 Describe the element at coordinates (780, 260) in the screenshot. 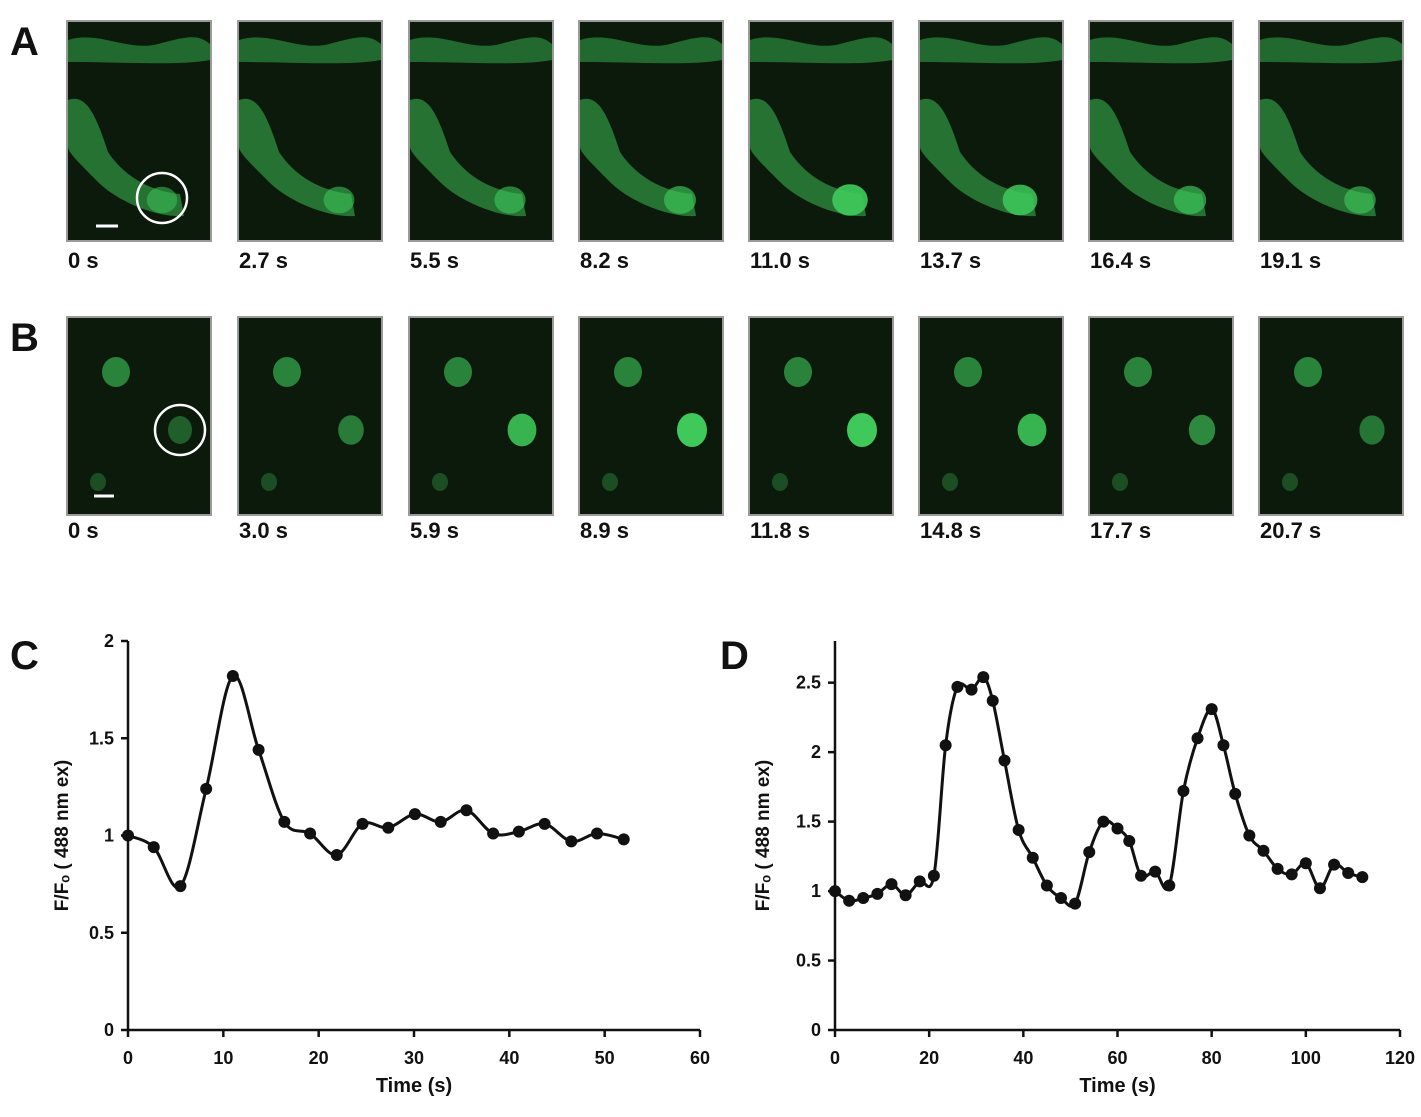

I see `time-label: 11.0 s` at that location.